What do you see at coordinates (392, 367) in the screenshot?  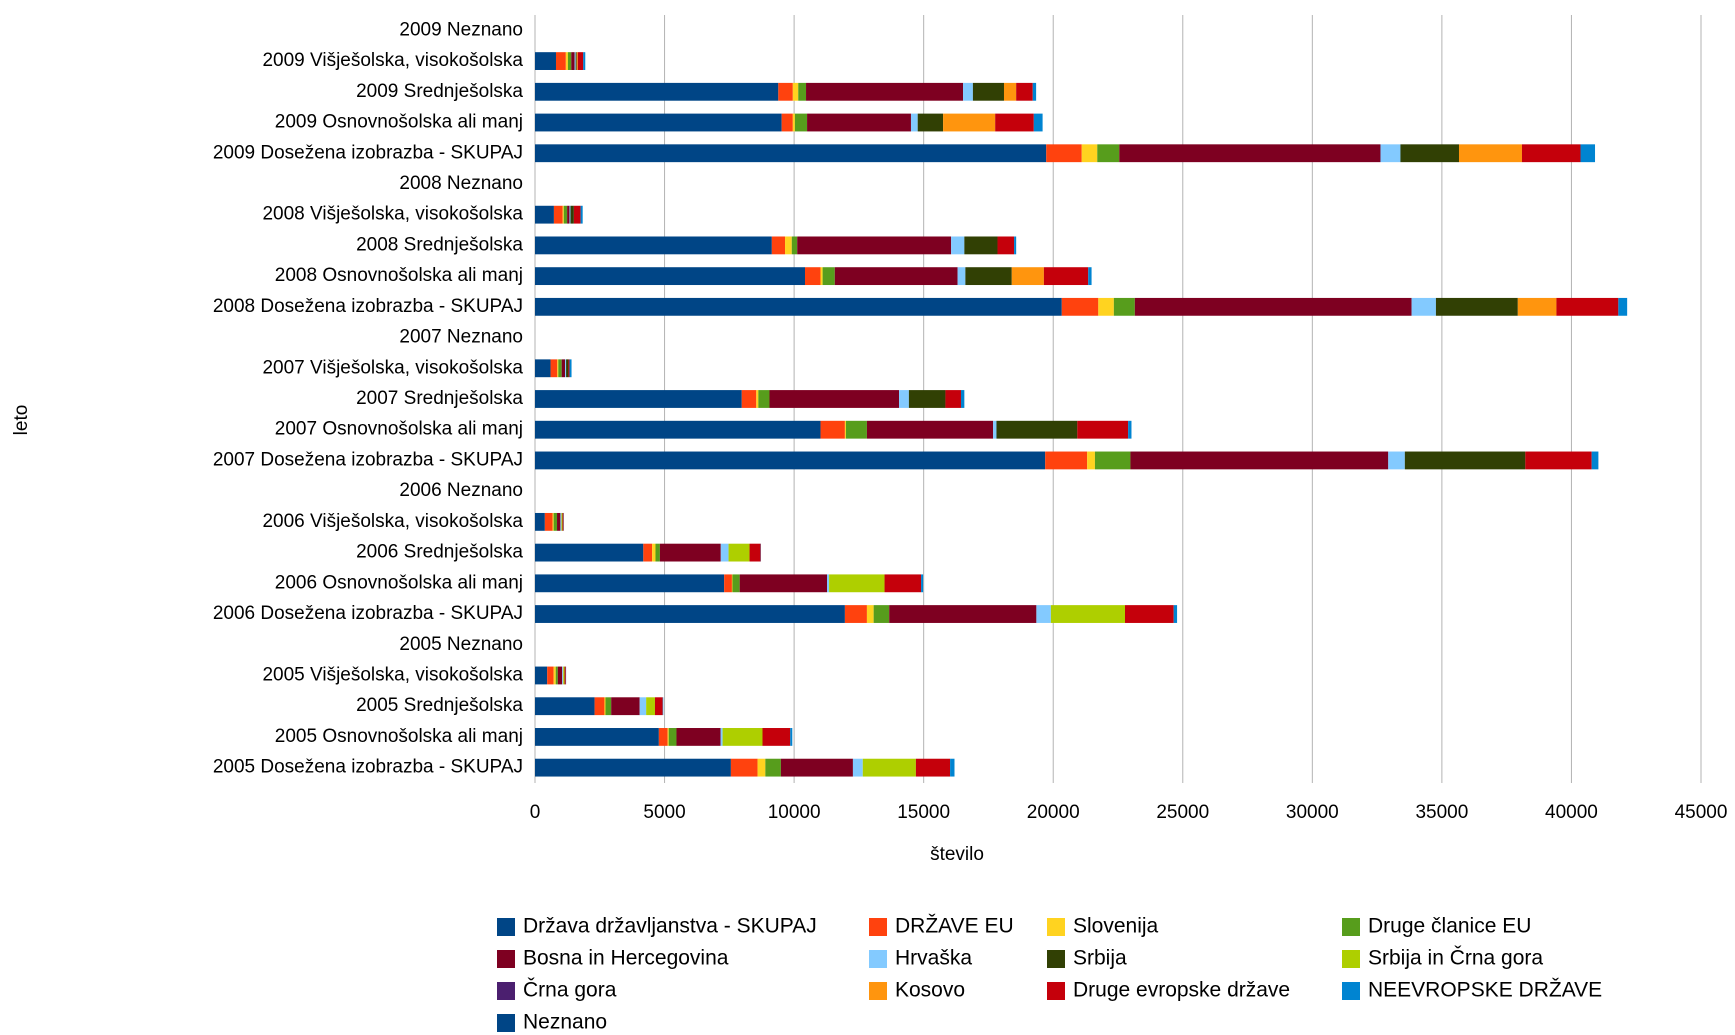 I see `y-tick-label: 2007 Višješolska, visokošolska` at bounding box center [392, 367].